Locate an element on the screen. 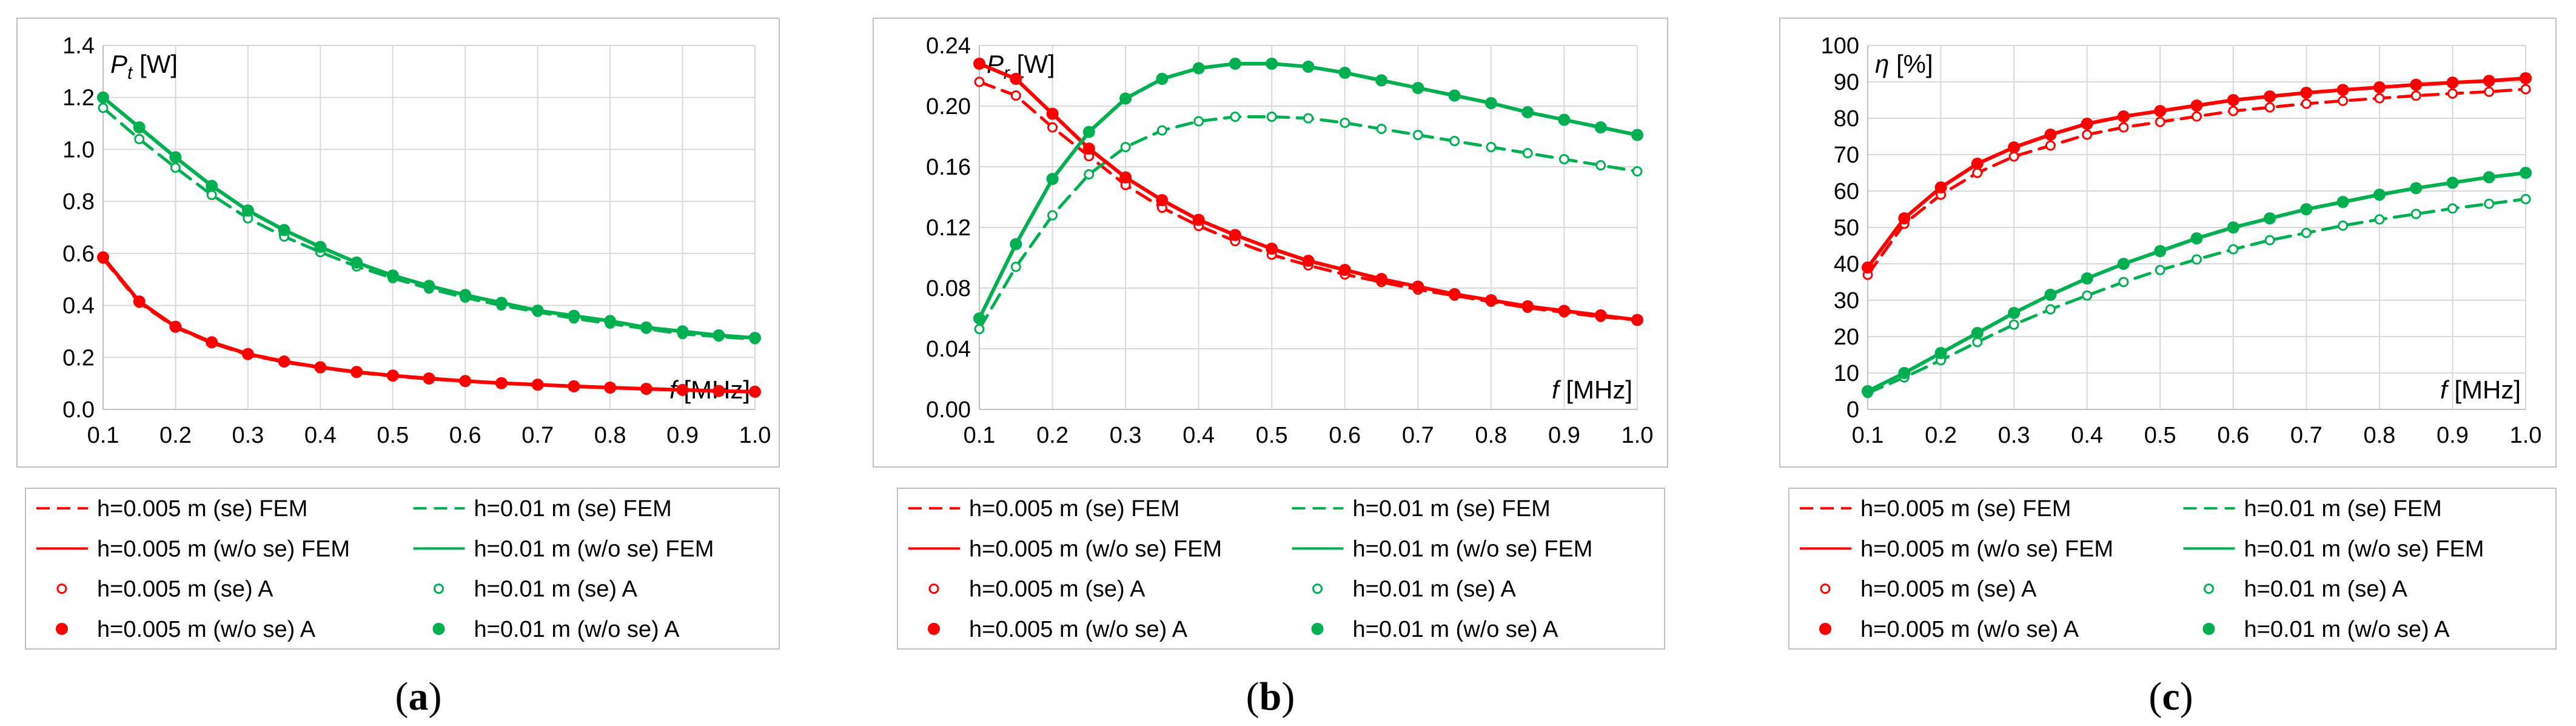 The height and width of the screenshot is (726, 2576). legend-label: h=0.01 m (se) FEM is located at coordinates (573, 509).